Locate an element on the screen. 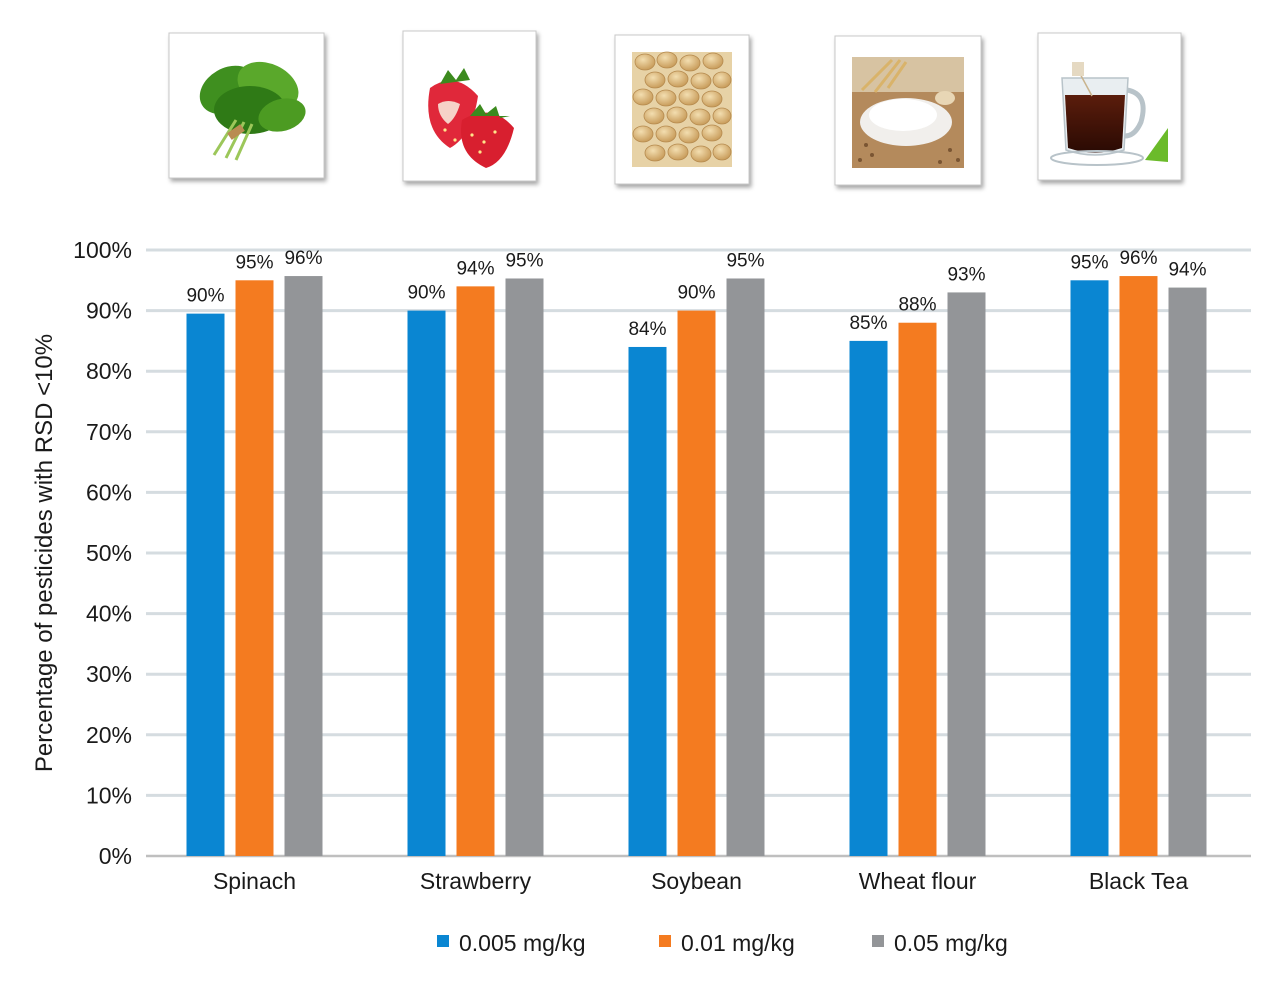 The image size is (1280, 986). legend-item: 0.005 mg/kg is located at coordinates (511, 943).